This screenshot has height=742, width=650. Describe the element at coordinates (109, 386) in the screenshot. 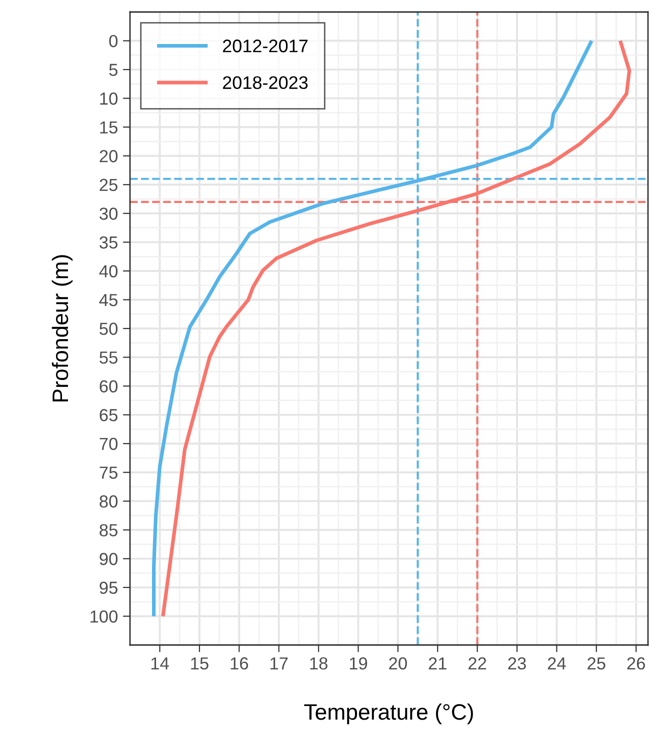

I see `y-tick-label: 60` at that location.